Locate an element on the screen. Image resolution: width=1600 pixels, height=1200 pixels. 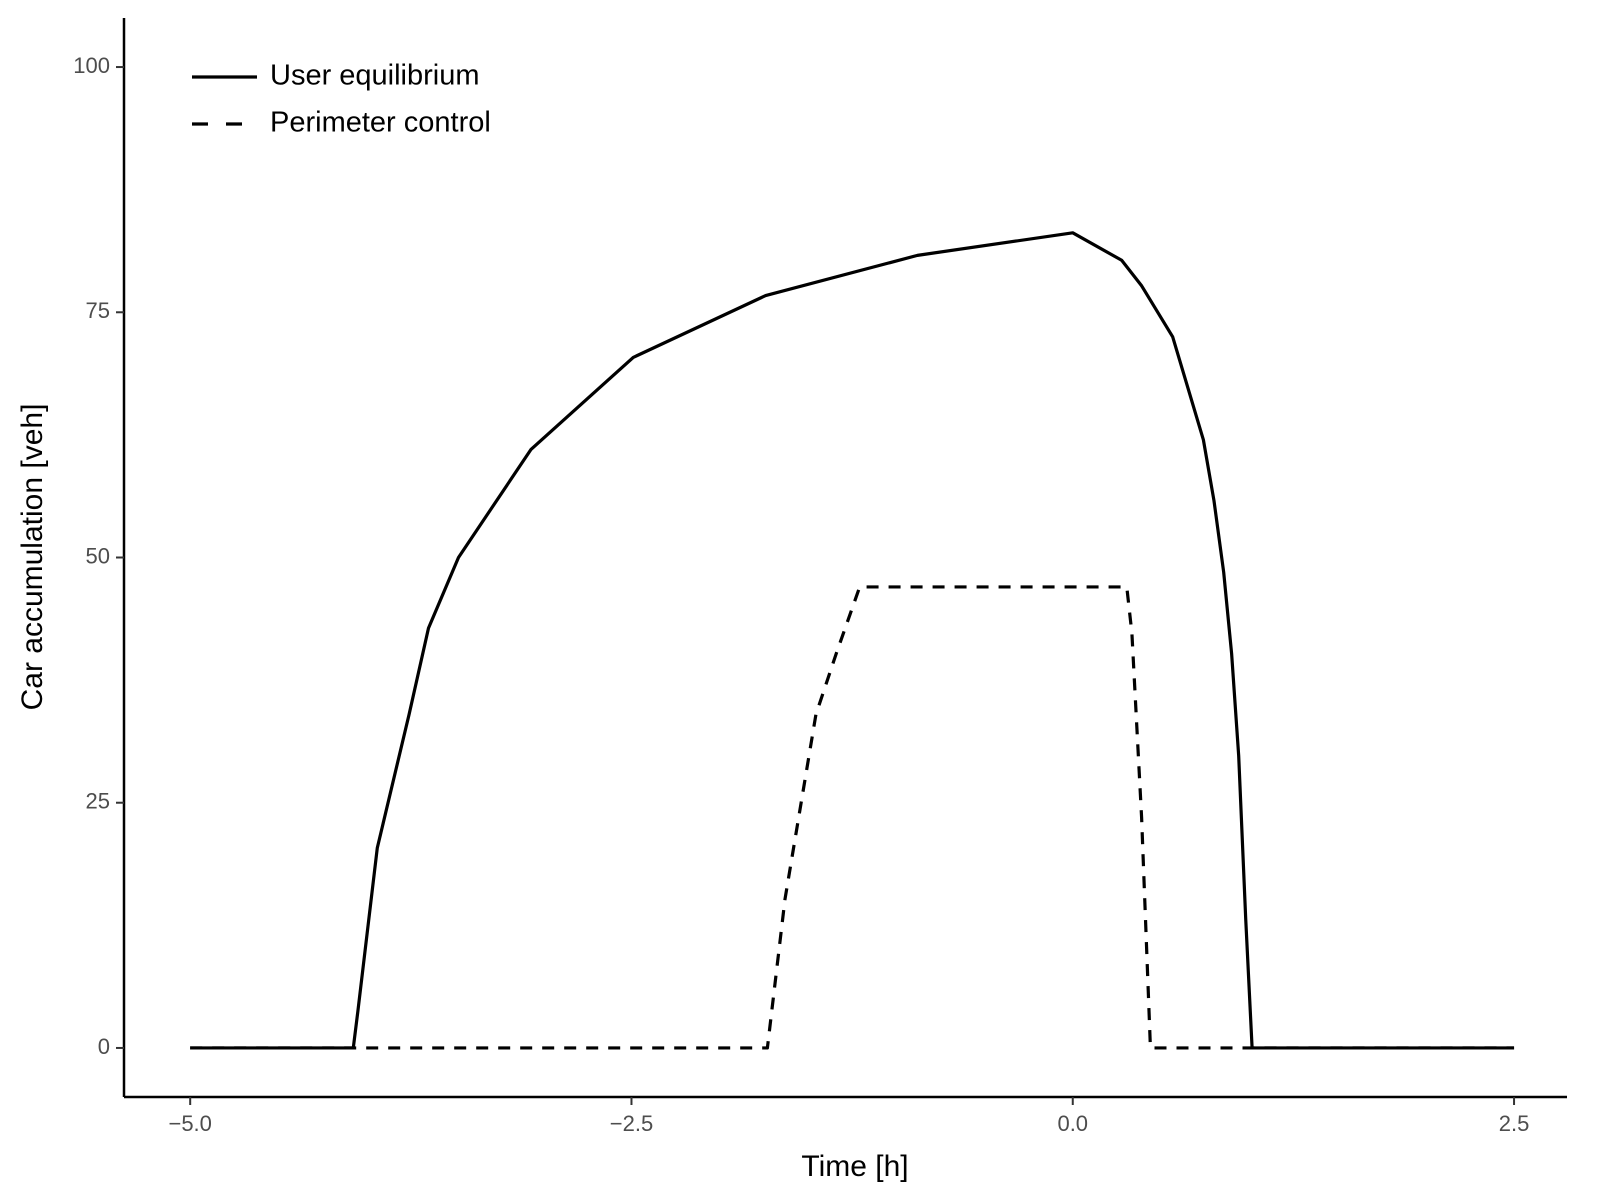
x-axis-title: Time [h] is located at coordinates (854, 1166).